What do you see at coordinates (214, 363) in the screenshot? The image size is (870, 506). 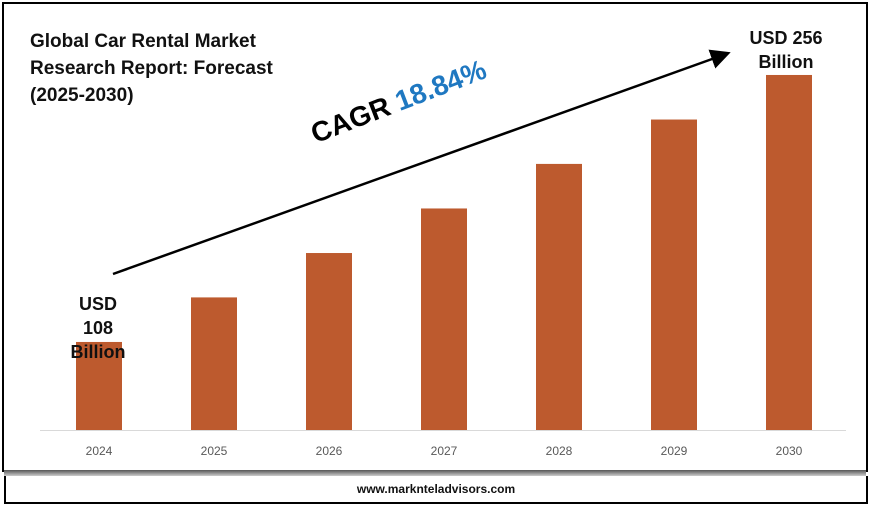 I see `bar-2025` at bounding box center [214, 363].